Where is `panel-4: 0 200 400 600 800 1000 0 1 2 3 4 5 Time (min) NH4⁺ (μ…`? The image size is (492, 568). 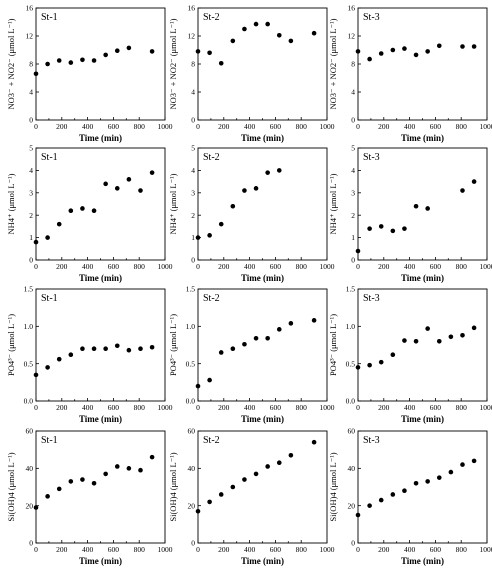
panel-4: 0 200 400 600 800 1000 0 1 2 3 4 5 Time (min) NH4⁺ (μ… is located at coordinates (89, 213).